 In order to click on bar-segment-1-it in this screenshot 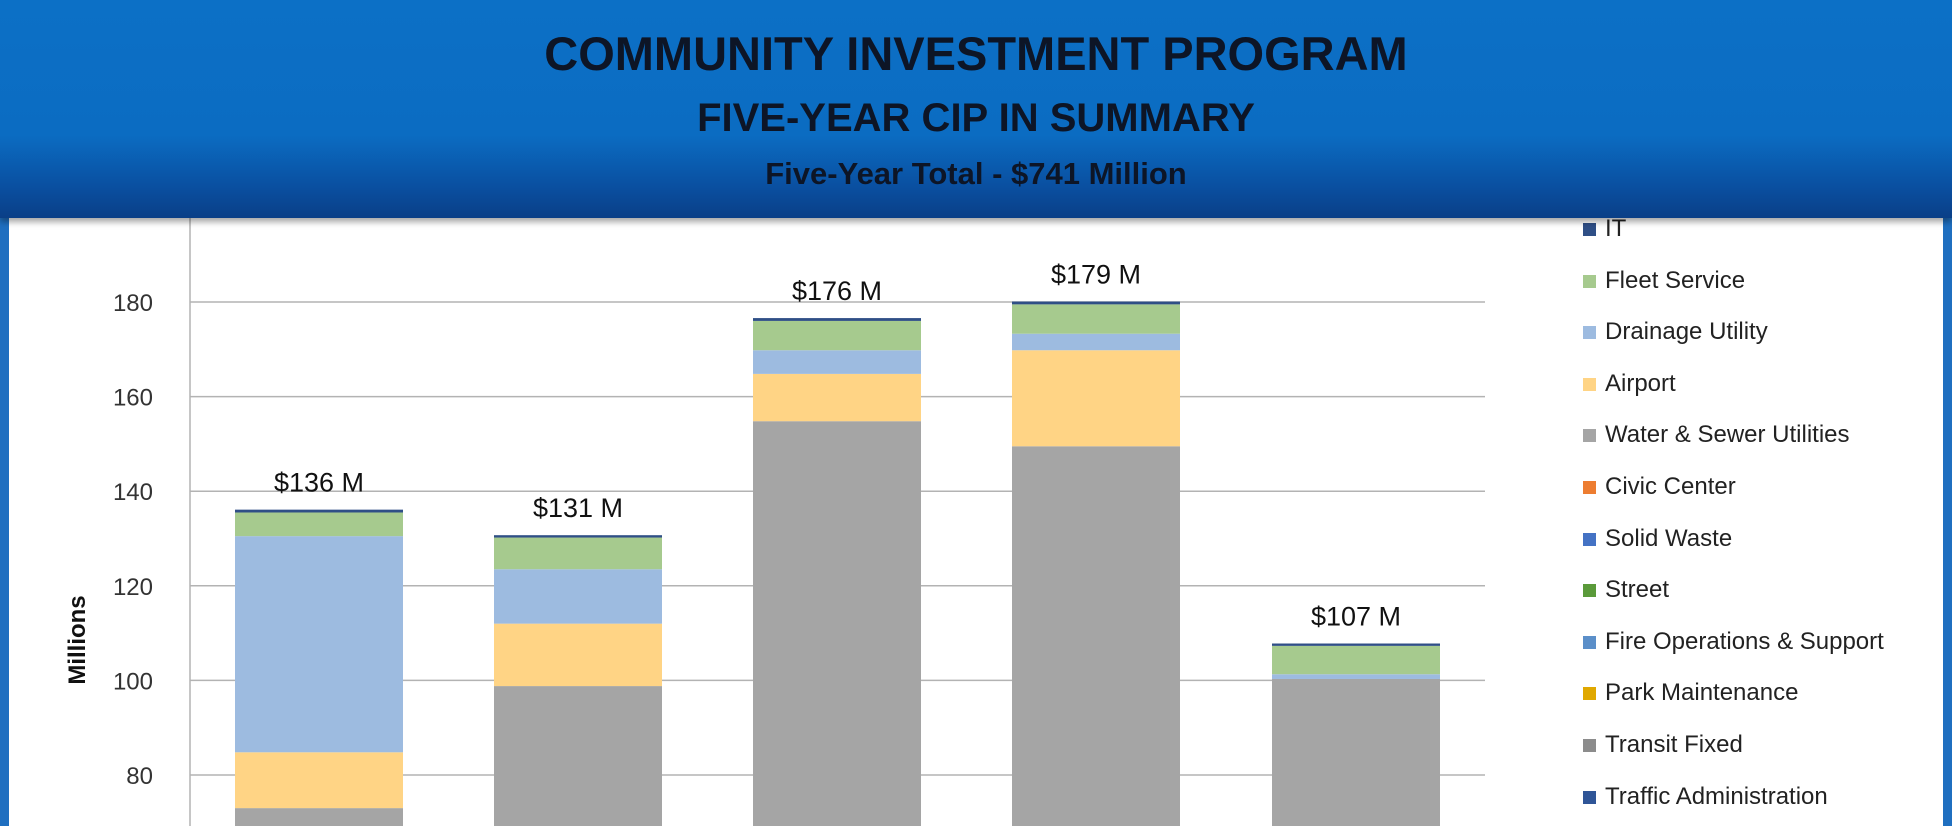, I will do `click(319, 511)`.